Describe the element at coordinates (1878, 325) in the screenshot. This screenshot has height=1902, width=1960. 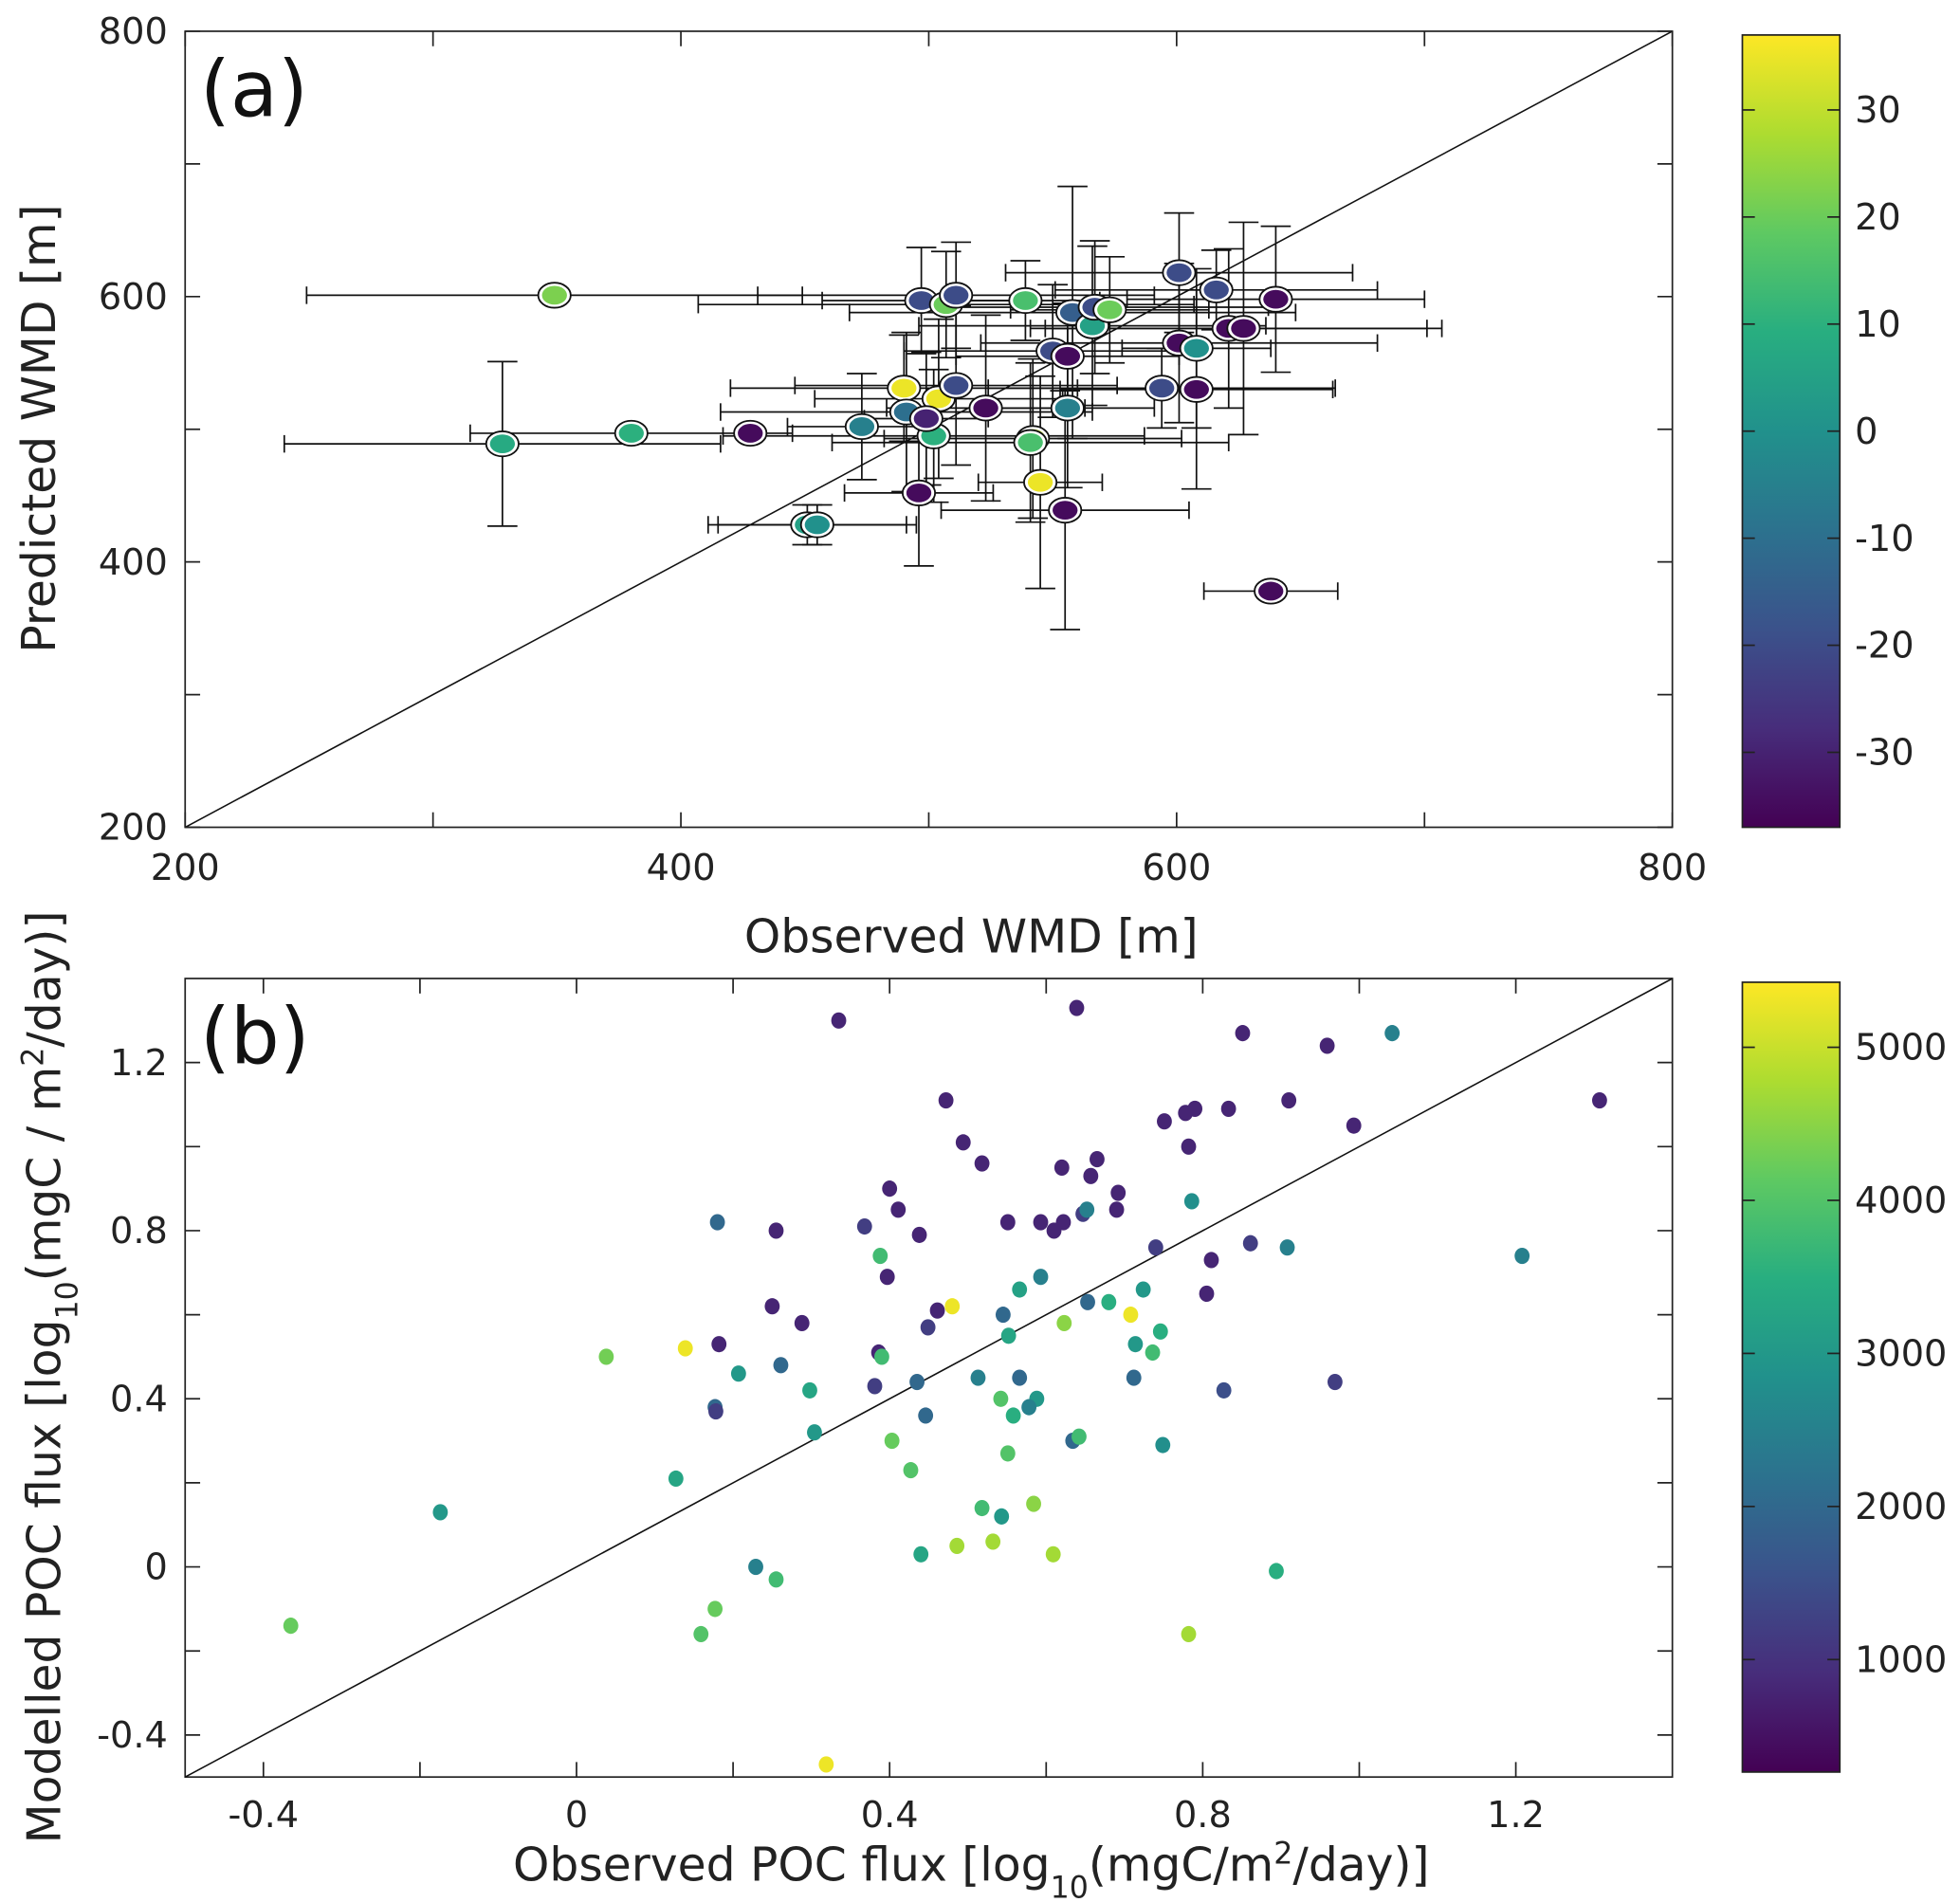
I see `colorbar-tick-label: 10` at that location.